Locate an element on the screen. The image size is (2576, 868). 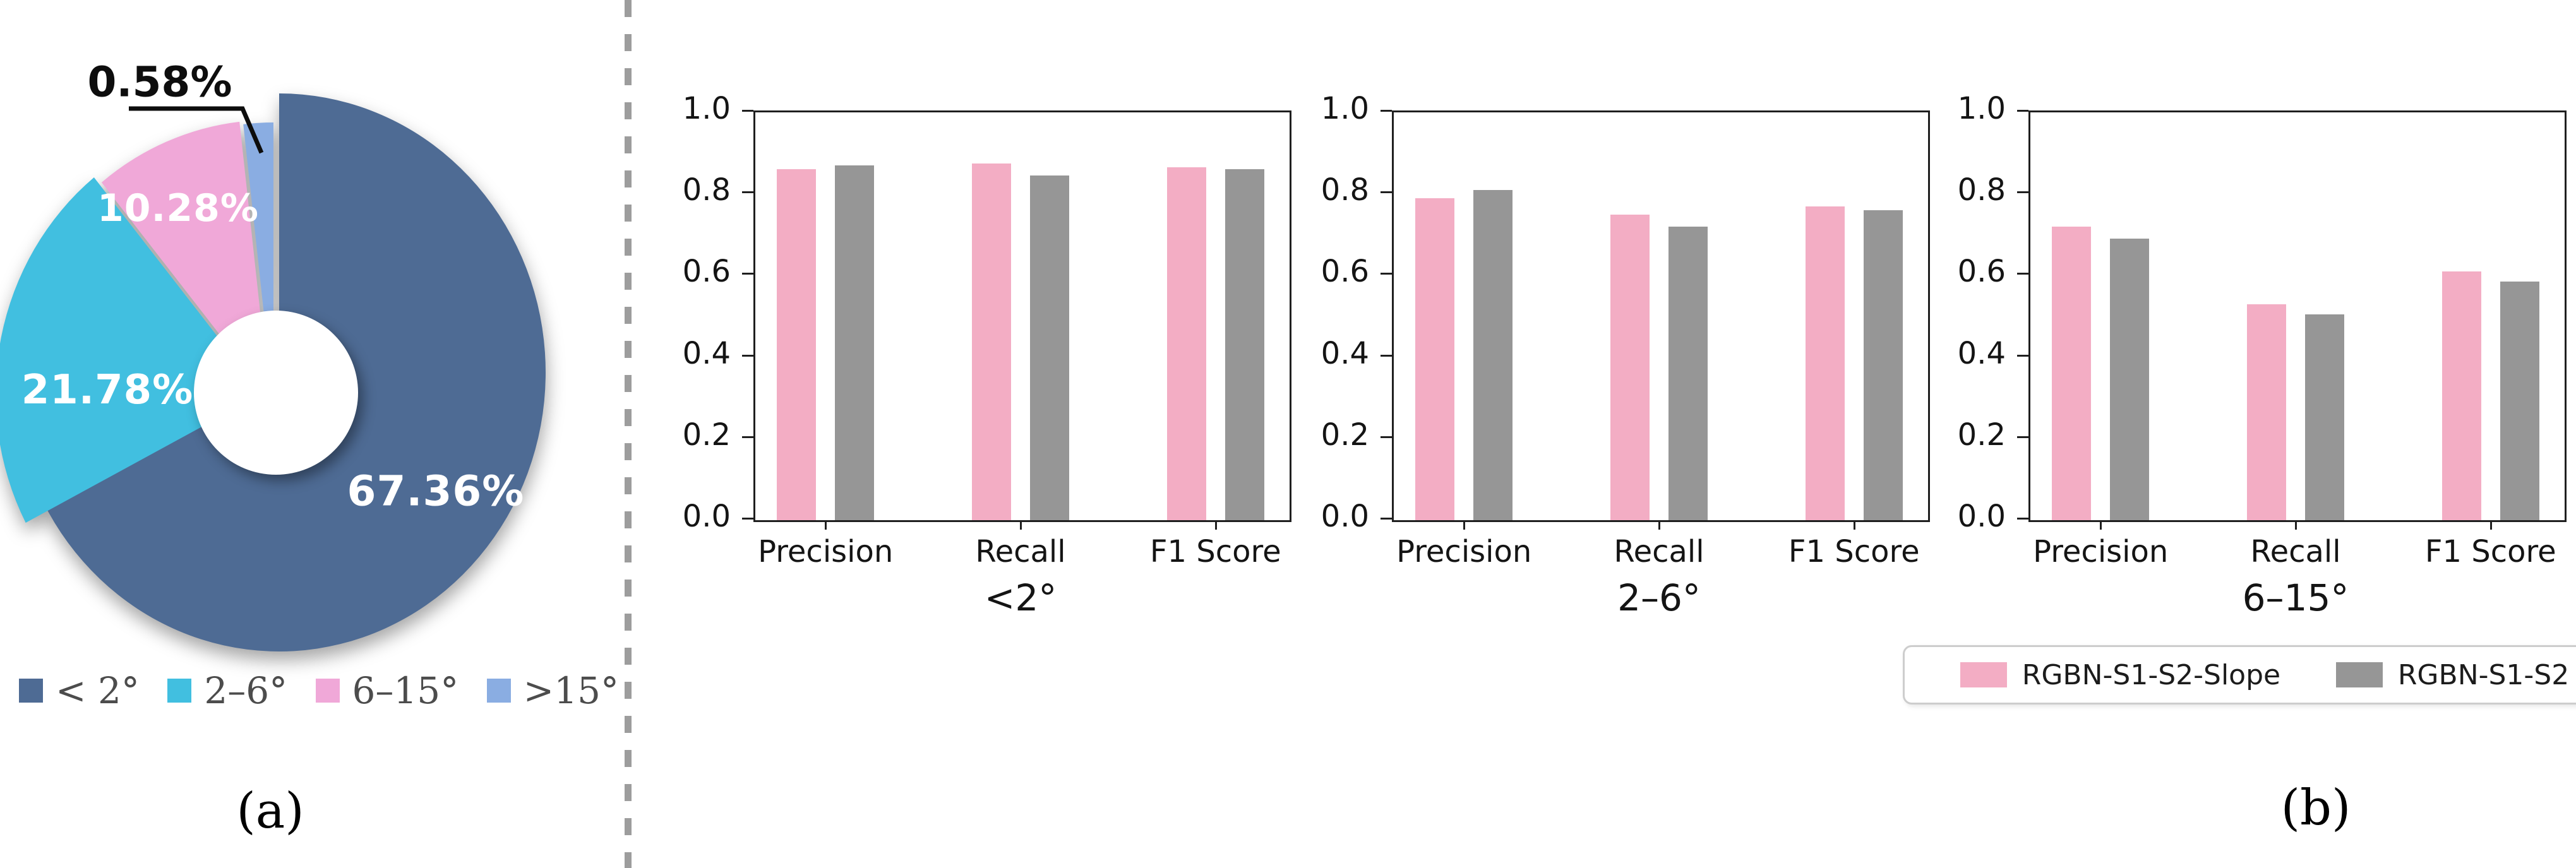
pie-legend-label: 2–6° is located at coordinates (246, 691).